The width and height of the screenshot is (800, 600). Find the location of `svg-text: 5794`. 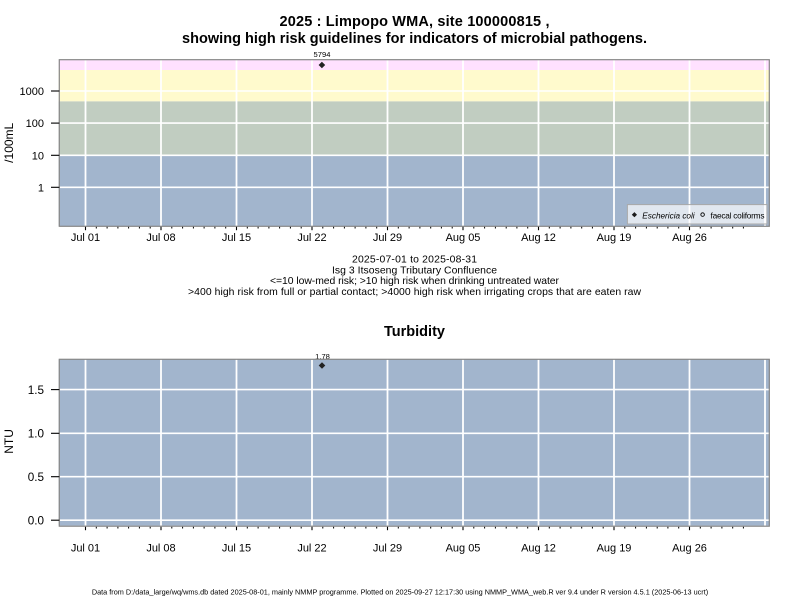

svg-text: 5794 is located at coordinates (322, 54).